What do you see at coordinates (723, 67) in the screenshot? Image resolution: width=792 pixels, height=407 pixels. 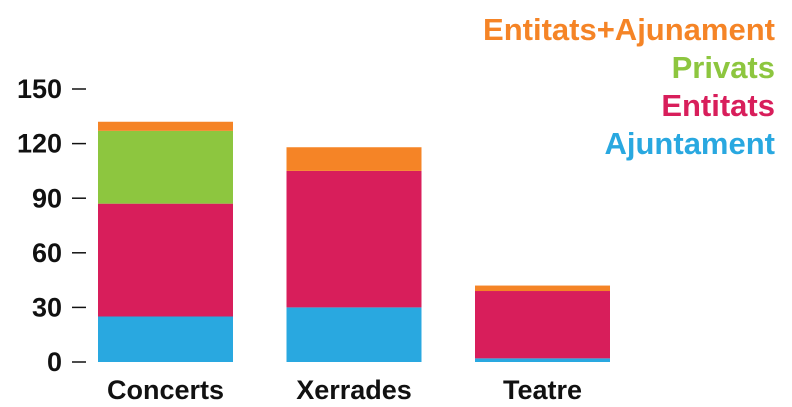 I see `legend-entry: Privats` at bounding box center [723, 67].